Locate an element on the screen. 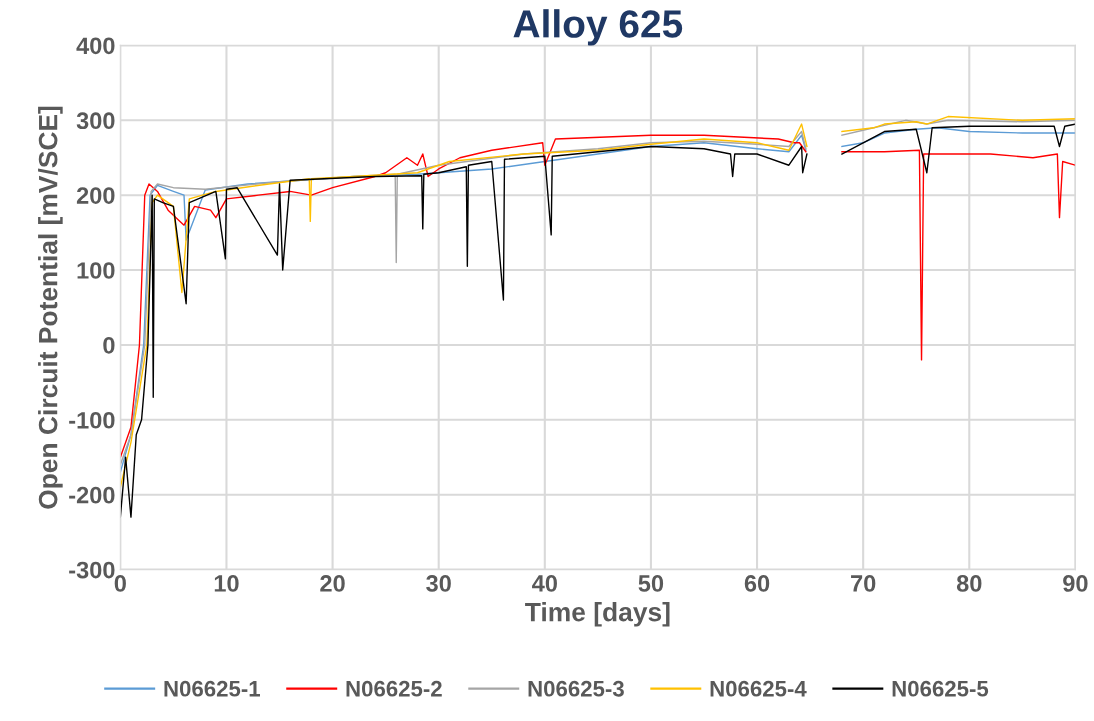 This screenshot has width=1094, height=721. x-tick-label: 80 is located at coordinates (969, 583).